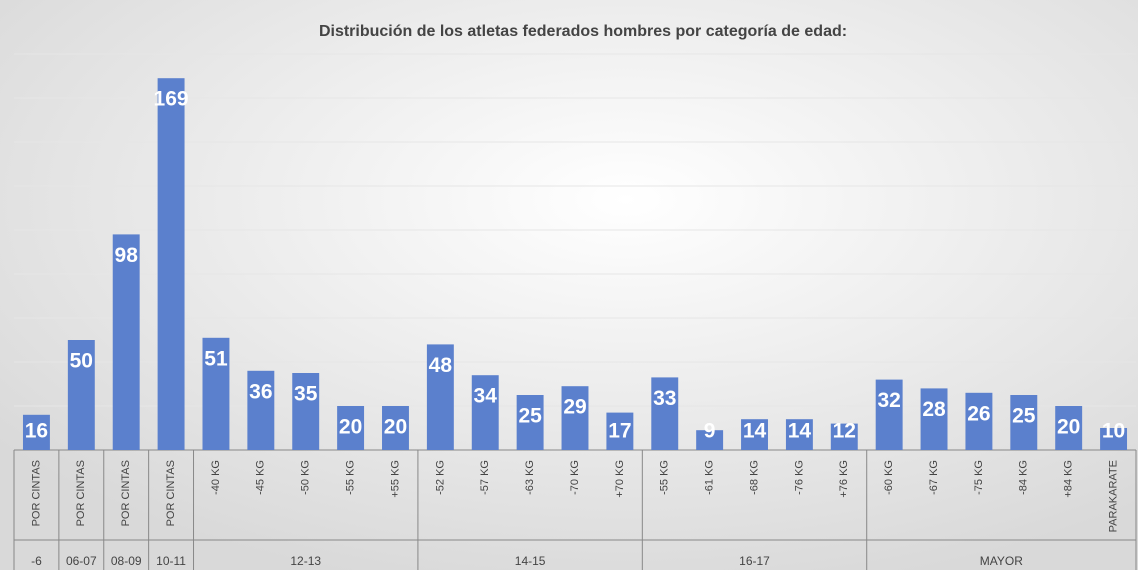 The width and height of the screenshot is (1138, 570). What do you see at coordinates (978, 413) in the screenshot?
I see `data-label: 26` at bounding box center [978, 413].